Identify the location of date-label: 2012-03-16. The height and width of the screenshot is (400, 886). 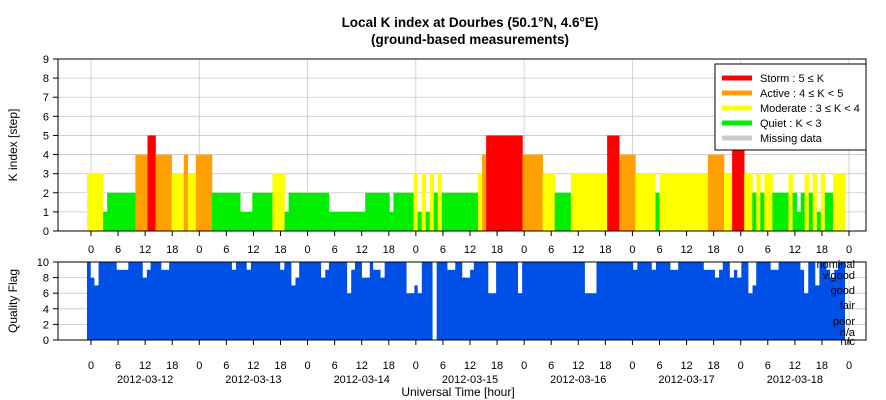
(578, 380).